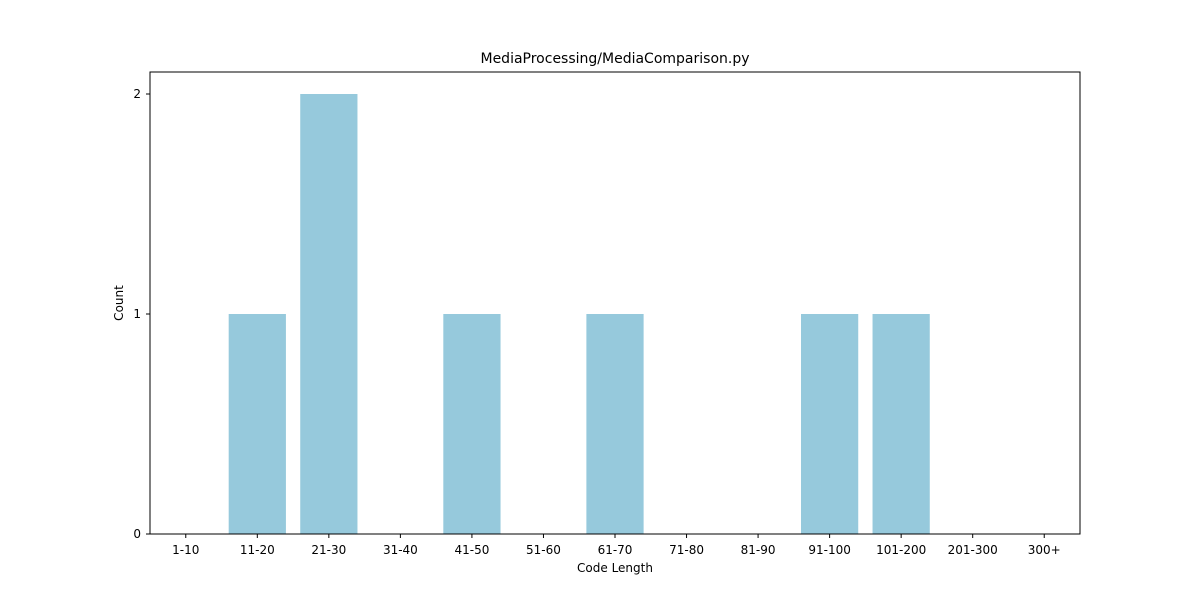  What do you see at coordinates (400, 550) in the screenshot?
I see `x-tick-label: 31-40` at bounding box center [400, 550].